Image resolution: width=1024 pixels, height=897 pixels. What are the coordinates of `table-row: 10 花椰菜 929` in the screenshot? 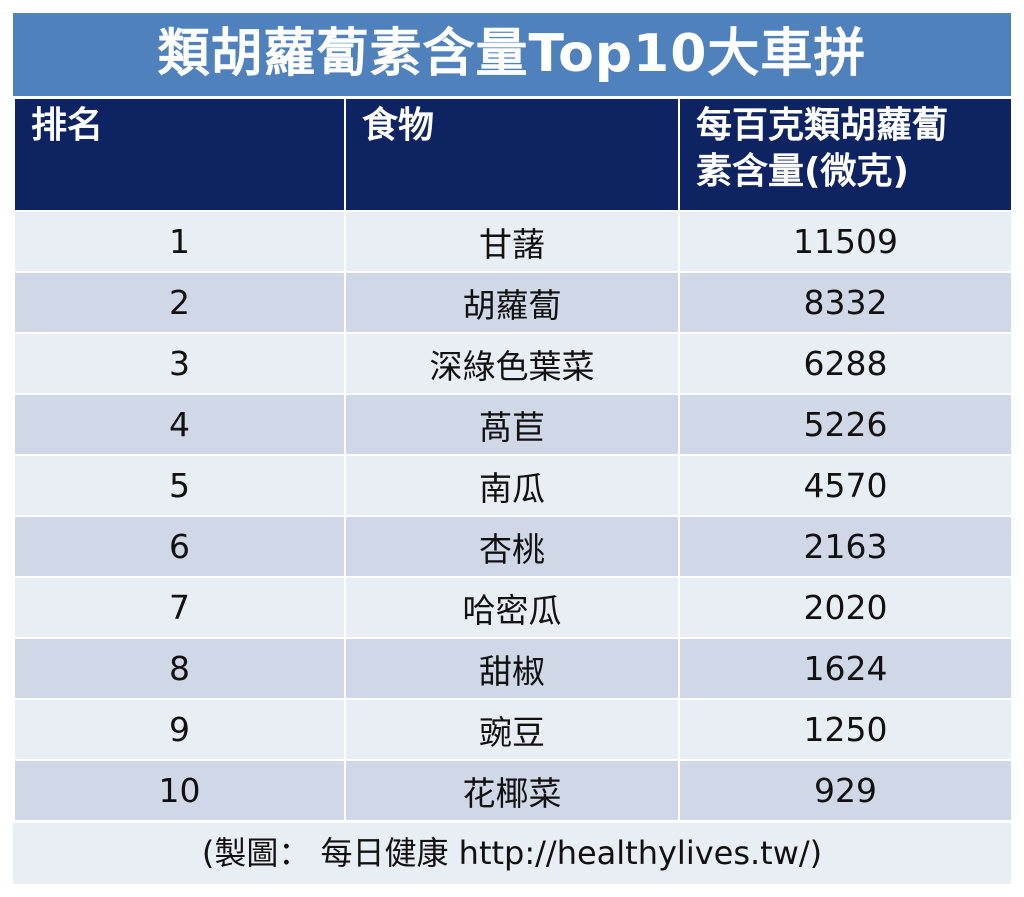 It's located at (513, 790).